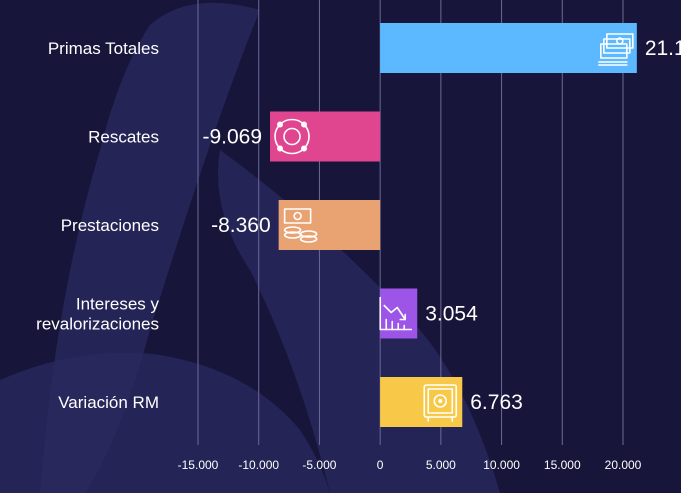 The width and height of the screenshot is (681, 493). Describe the element at coordinates (623, 465) in the screenshot. I see `x-tick-label: 20.000` at that location.